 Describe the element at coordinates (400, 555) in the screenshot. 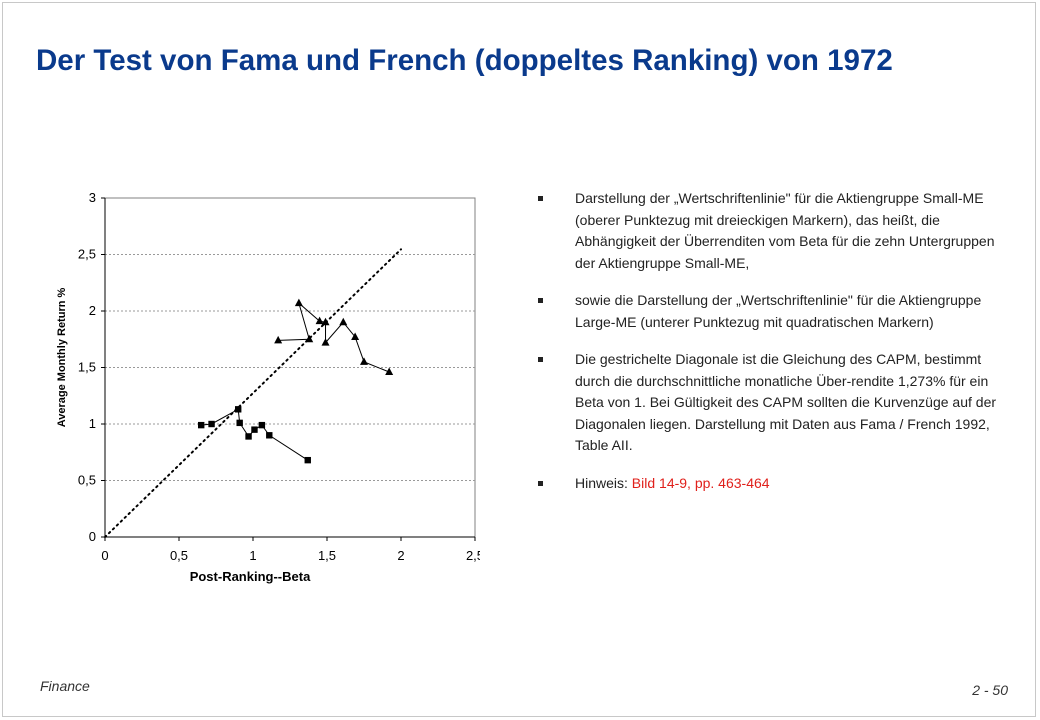

I see `x-tick-label: 2` at that location.